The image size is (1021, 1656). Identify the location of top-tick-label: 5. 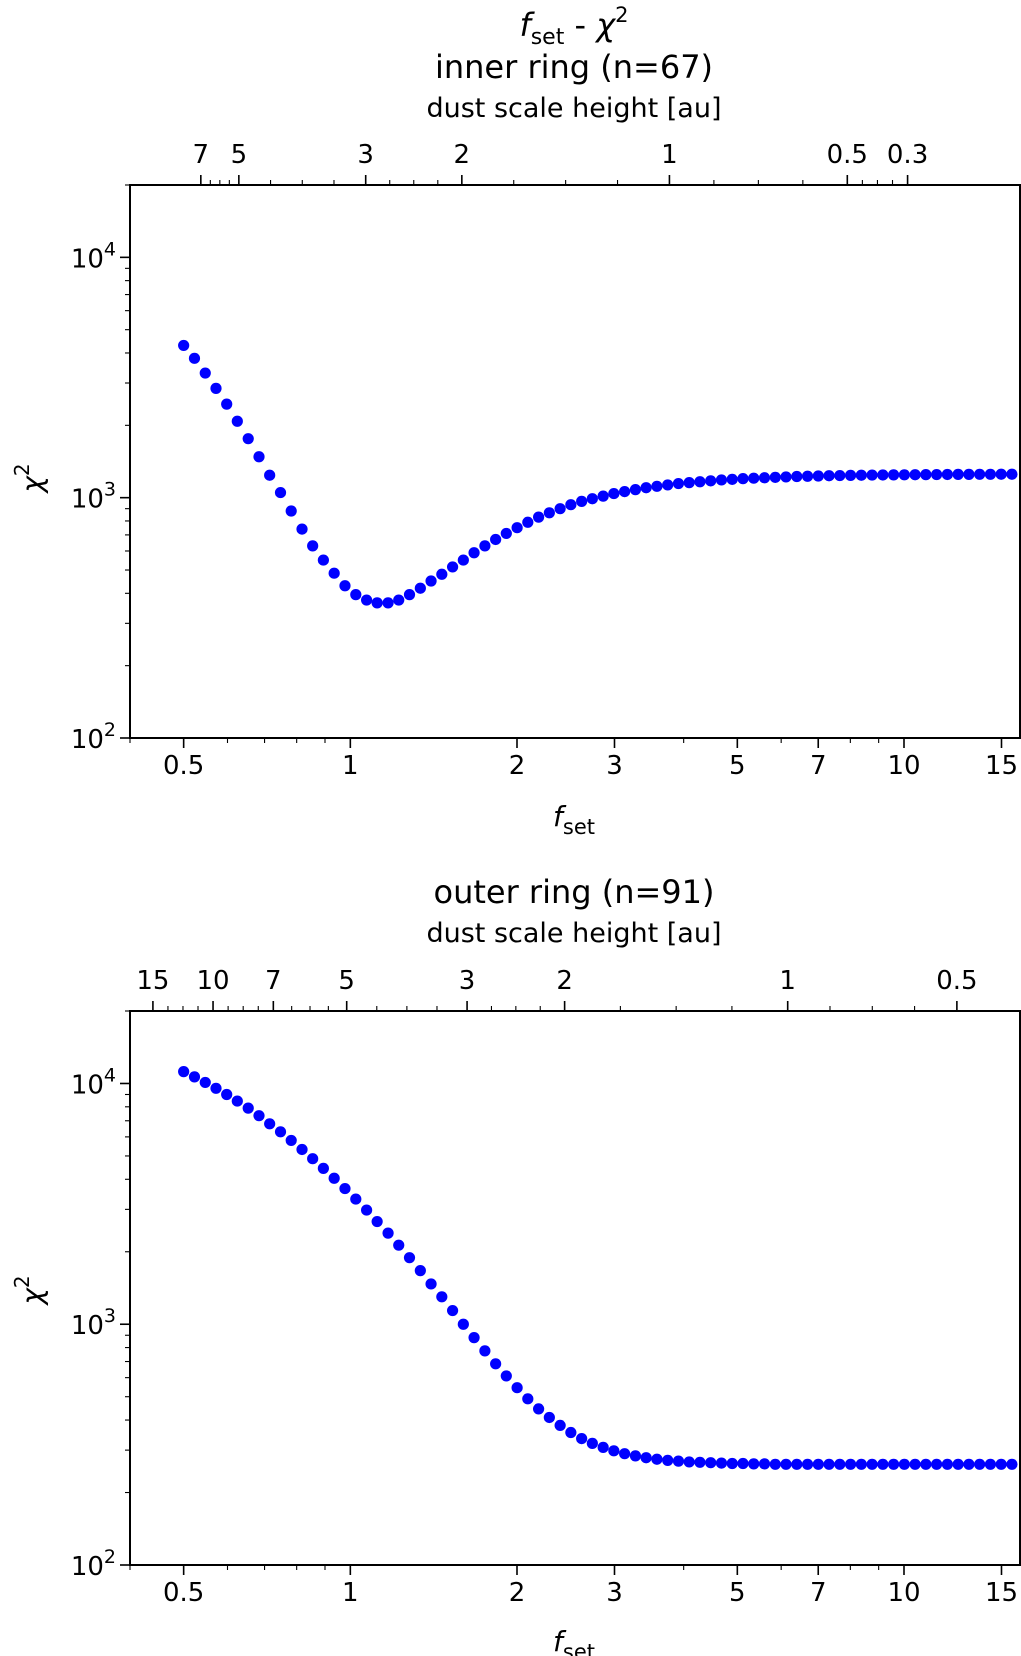
(239, 155).